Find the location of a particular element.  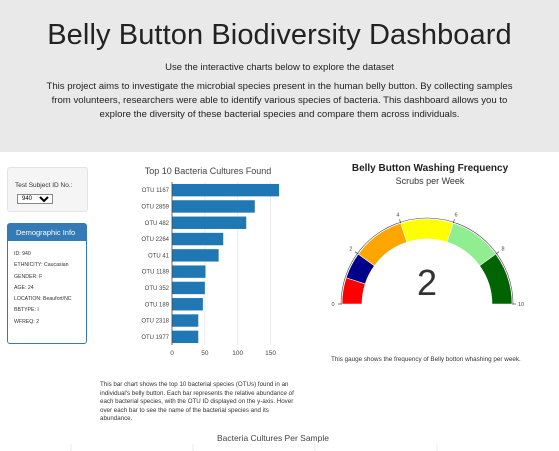

demo-item-age: AGE: 24 is located at coordinates (24, 287).